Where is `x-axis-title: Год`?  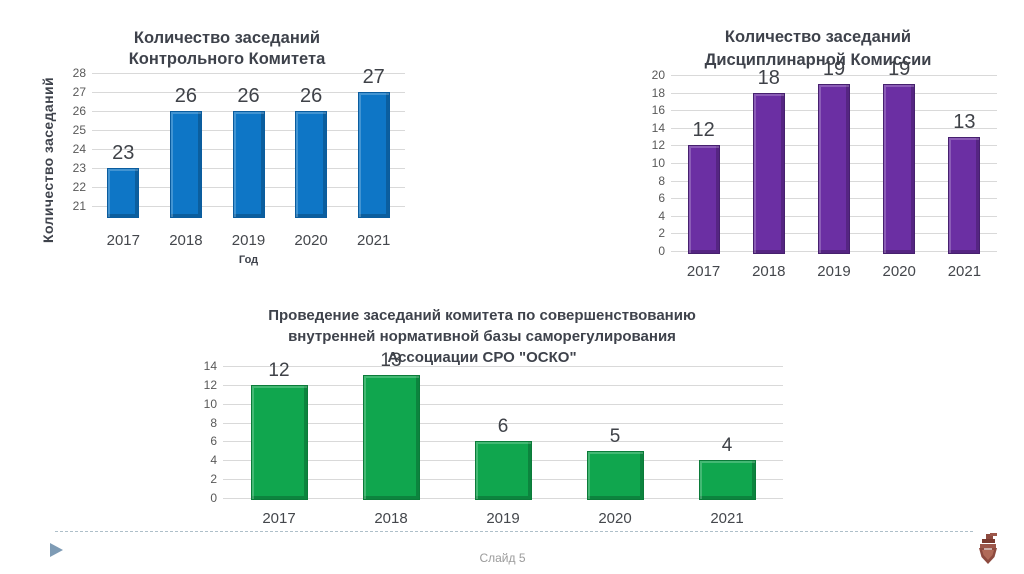
x-axis-title: Год is located at coordinates (248, 260).